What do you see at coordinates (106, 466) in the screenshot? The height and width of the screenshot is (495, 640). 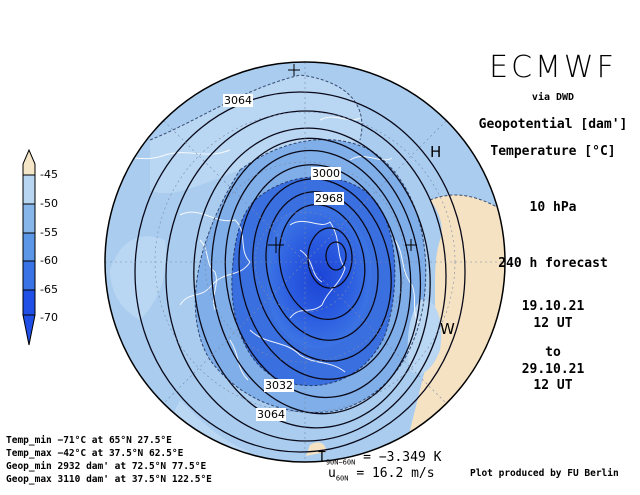 I see `geop-min-stat: Geop_min 2932 dam' at 72.5°N 77.5°E` at bounding box center [106, 466].